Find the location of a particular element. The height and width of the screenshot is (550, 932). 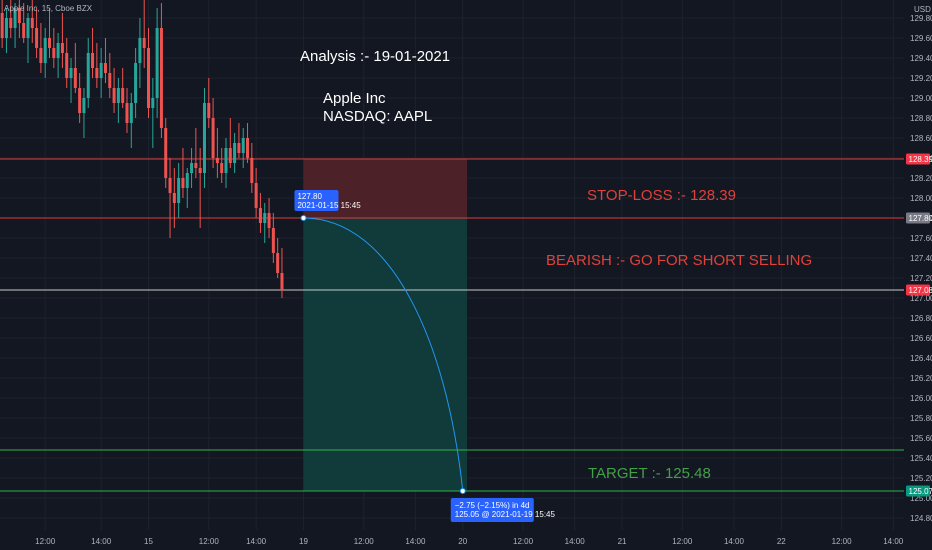

bearish-text: BEARISH :- GO FOR SHORT SELLING is located at coordinates (679, 260).